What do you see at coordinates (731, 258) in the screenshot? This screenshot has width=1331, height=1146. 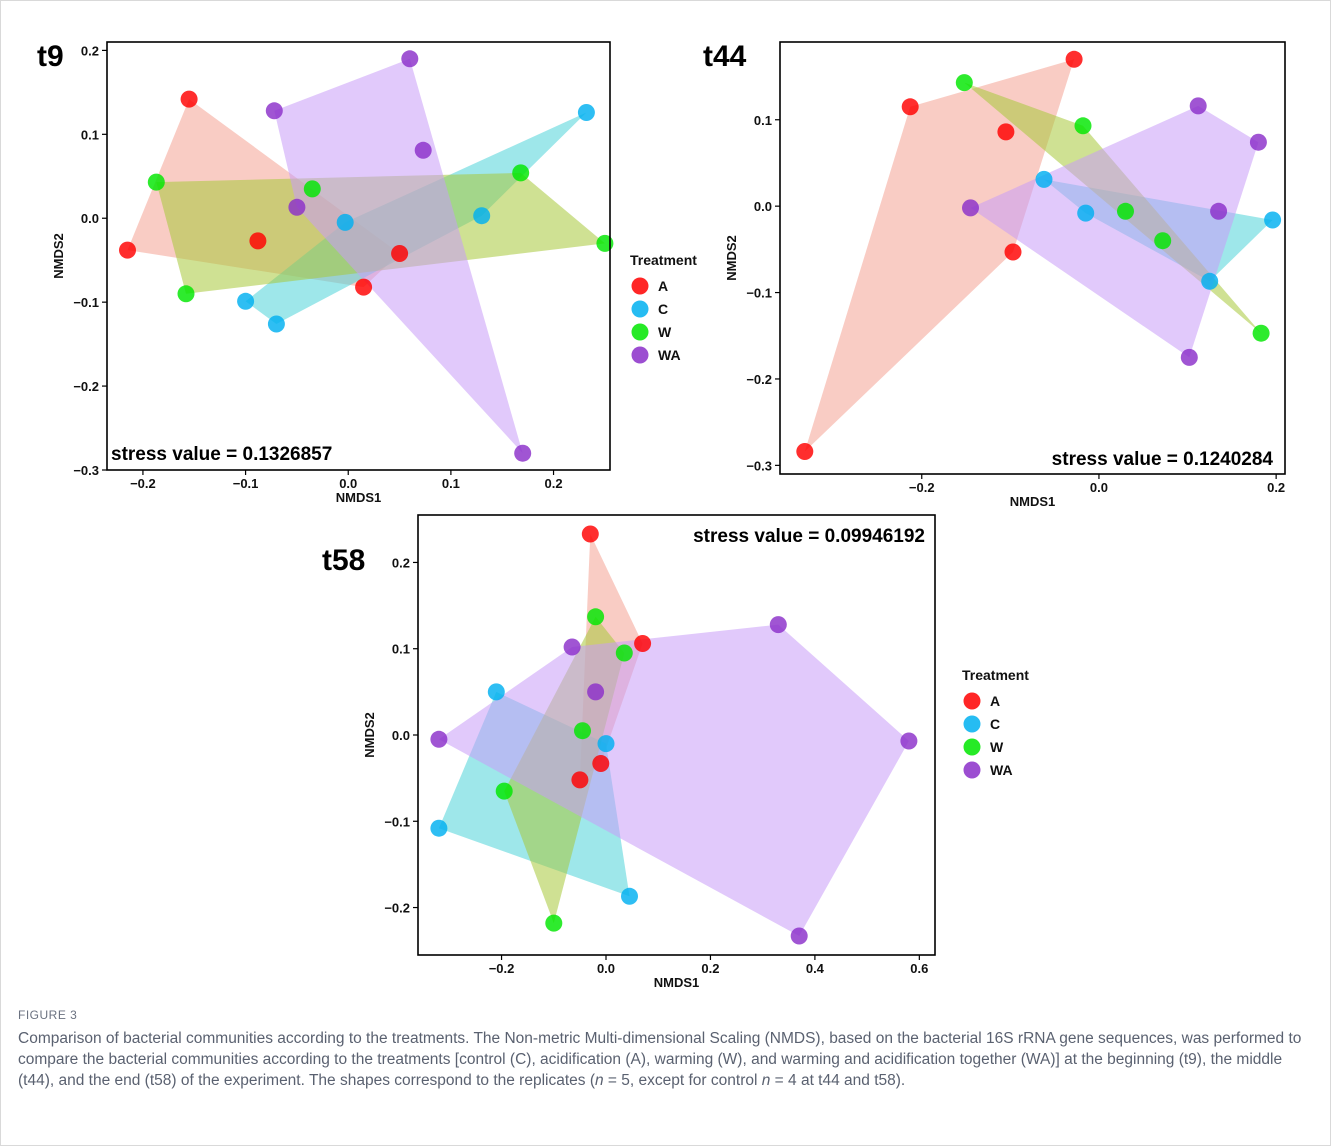 I see `y-axis-label: NMDS2` at bounding box center [731, 258].